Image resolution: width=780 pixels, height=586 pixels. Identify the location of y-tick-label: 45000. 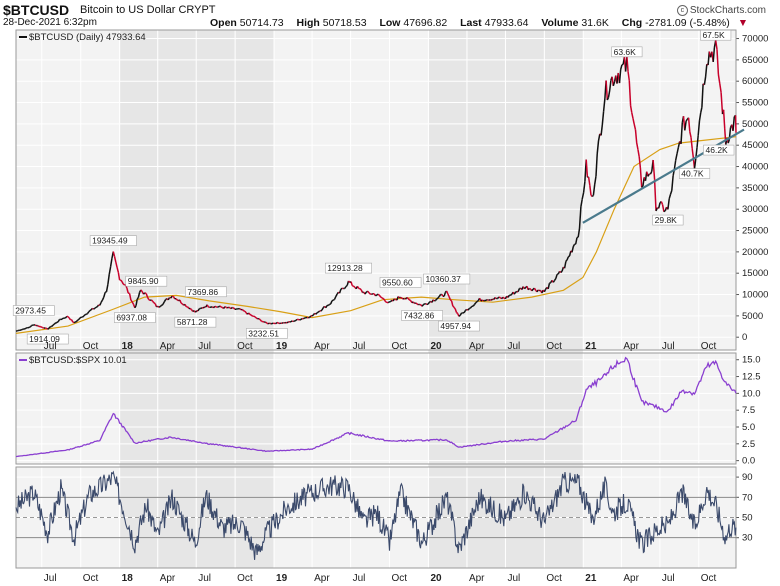
(755, 145).